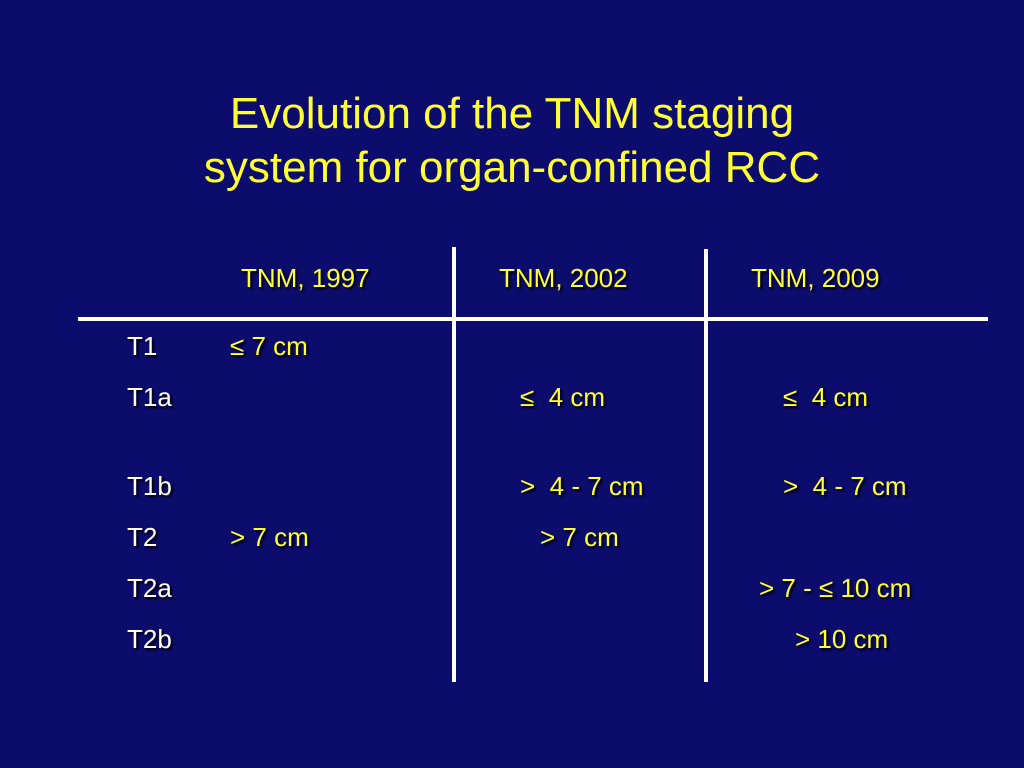 The width and height of the screenshot is (1024, 768). What do you see at coordinates (845, 486) in the screenshot?
I see `cell-t1b-2009: > 4 - 7 cm` at bounding box center [845, 486].